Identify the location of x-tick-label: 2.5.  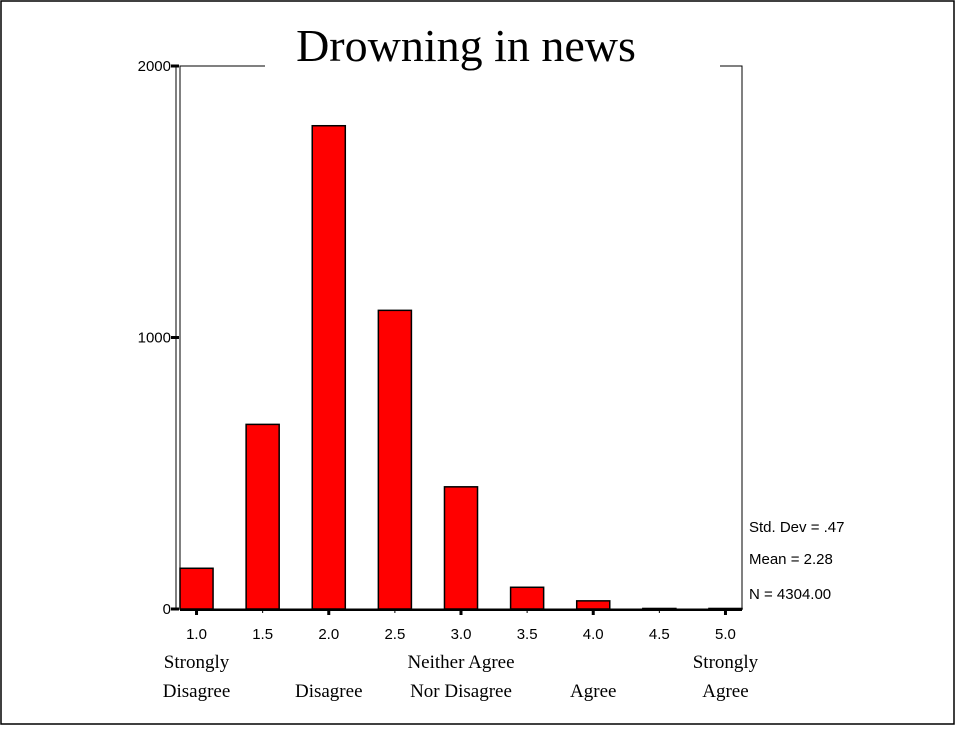
(394, 634).